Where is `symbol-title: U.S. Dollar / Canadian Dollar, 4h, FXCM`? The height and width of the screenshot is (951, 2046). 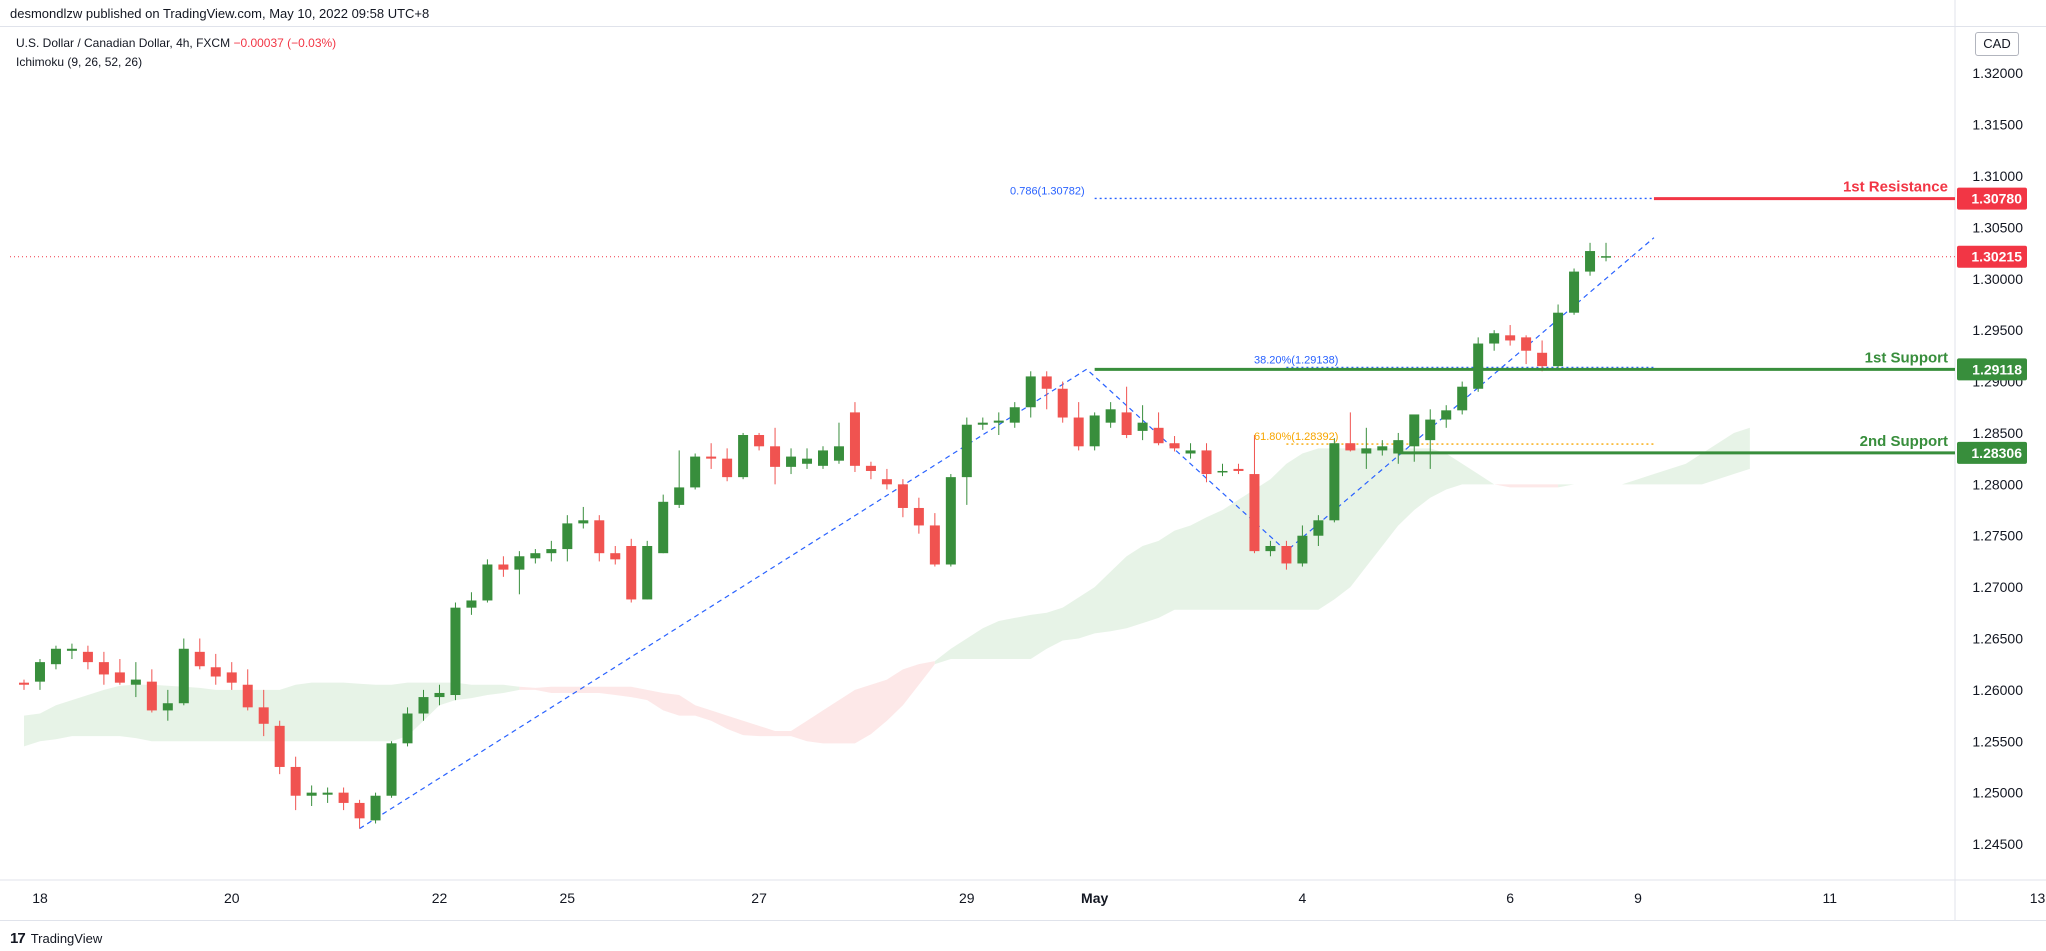
symbol-title: U.S. Dollar / Canadian Dollar, 4h, FXCM is located at coordinates (123, 43).